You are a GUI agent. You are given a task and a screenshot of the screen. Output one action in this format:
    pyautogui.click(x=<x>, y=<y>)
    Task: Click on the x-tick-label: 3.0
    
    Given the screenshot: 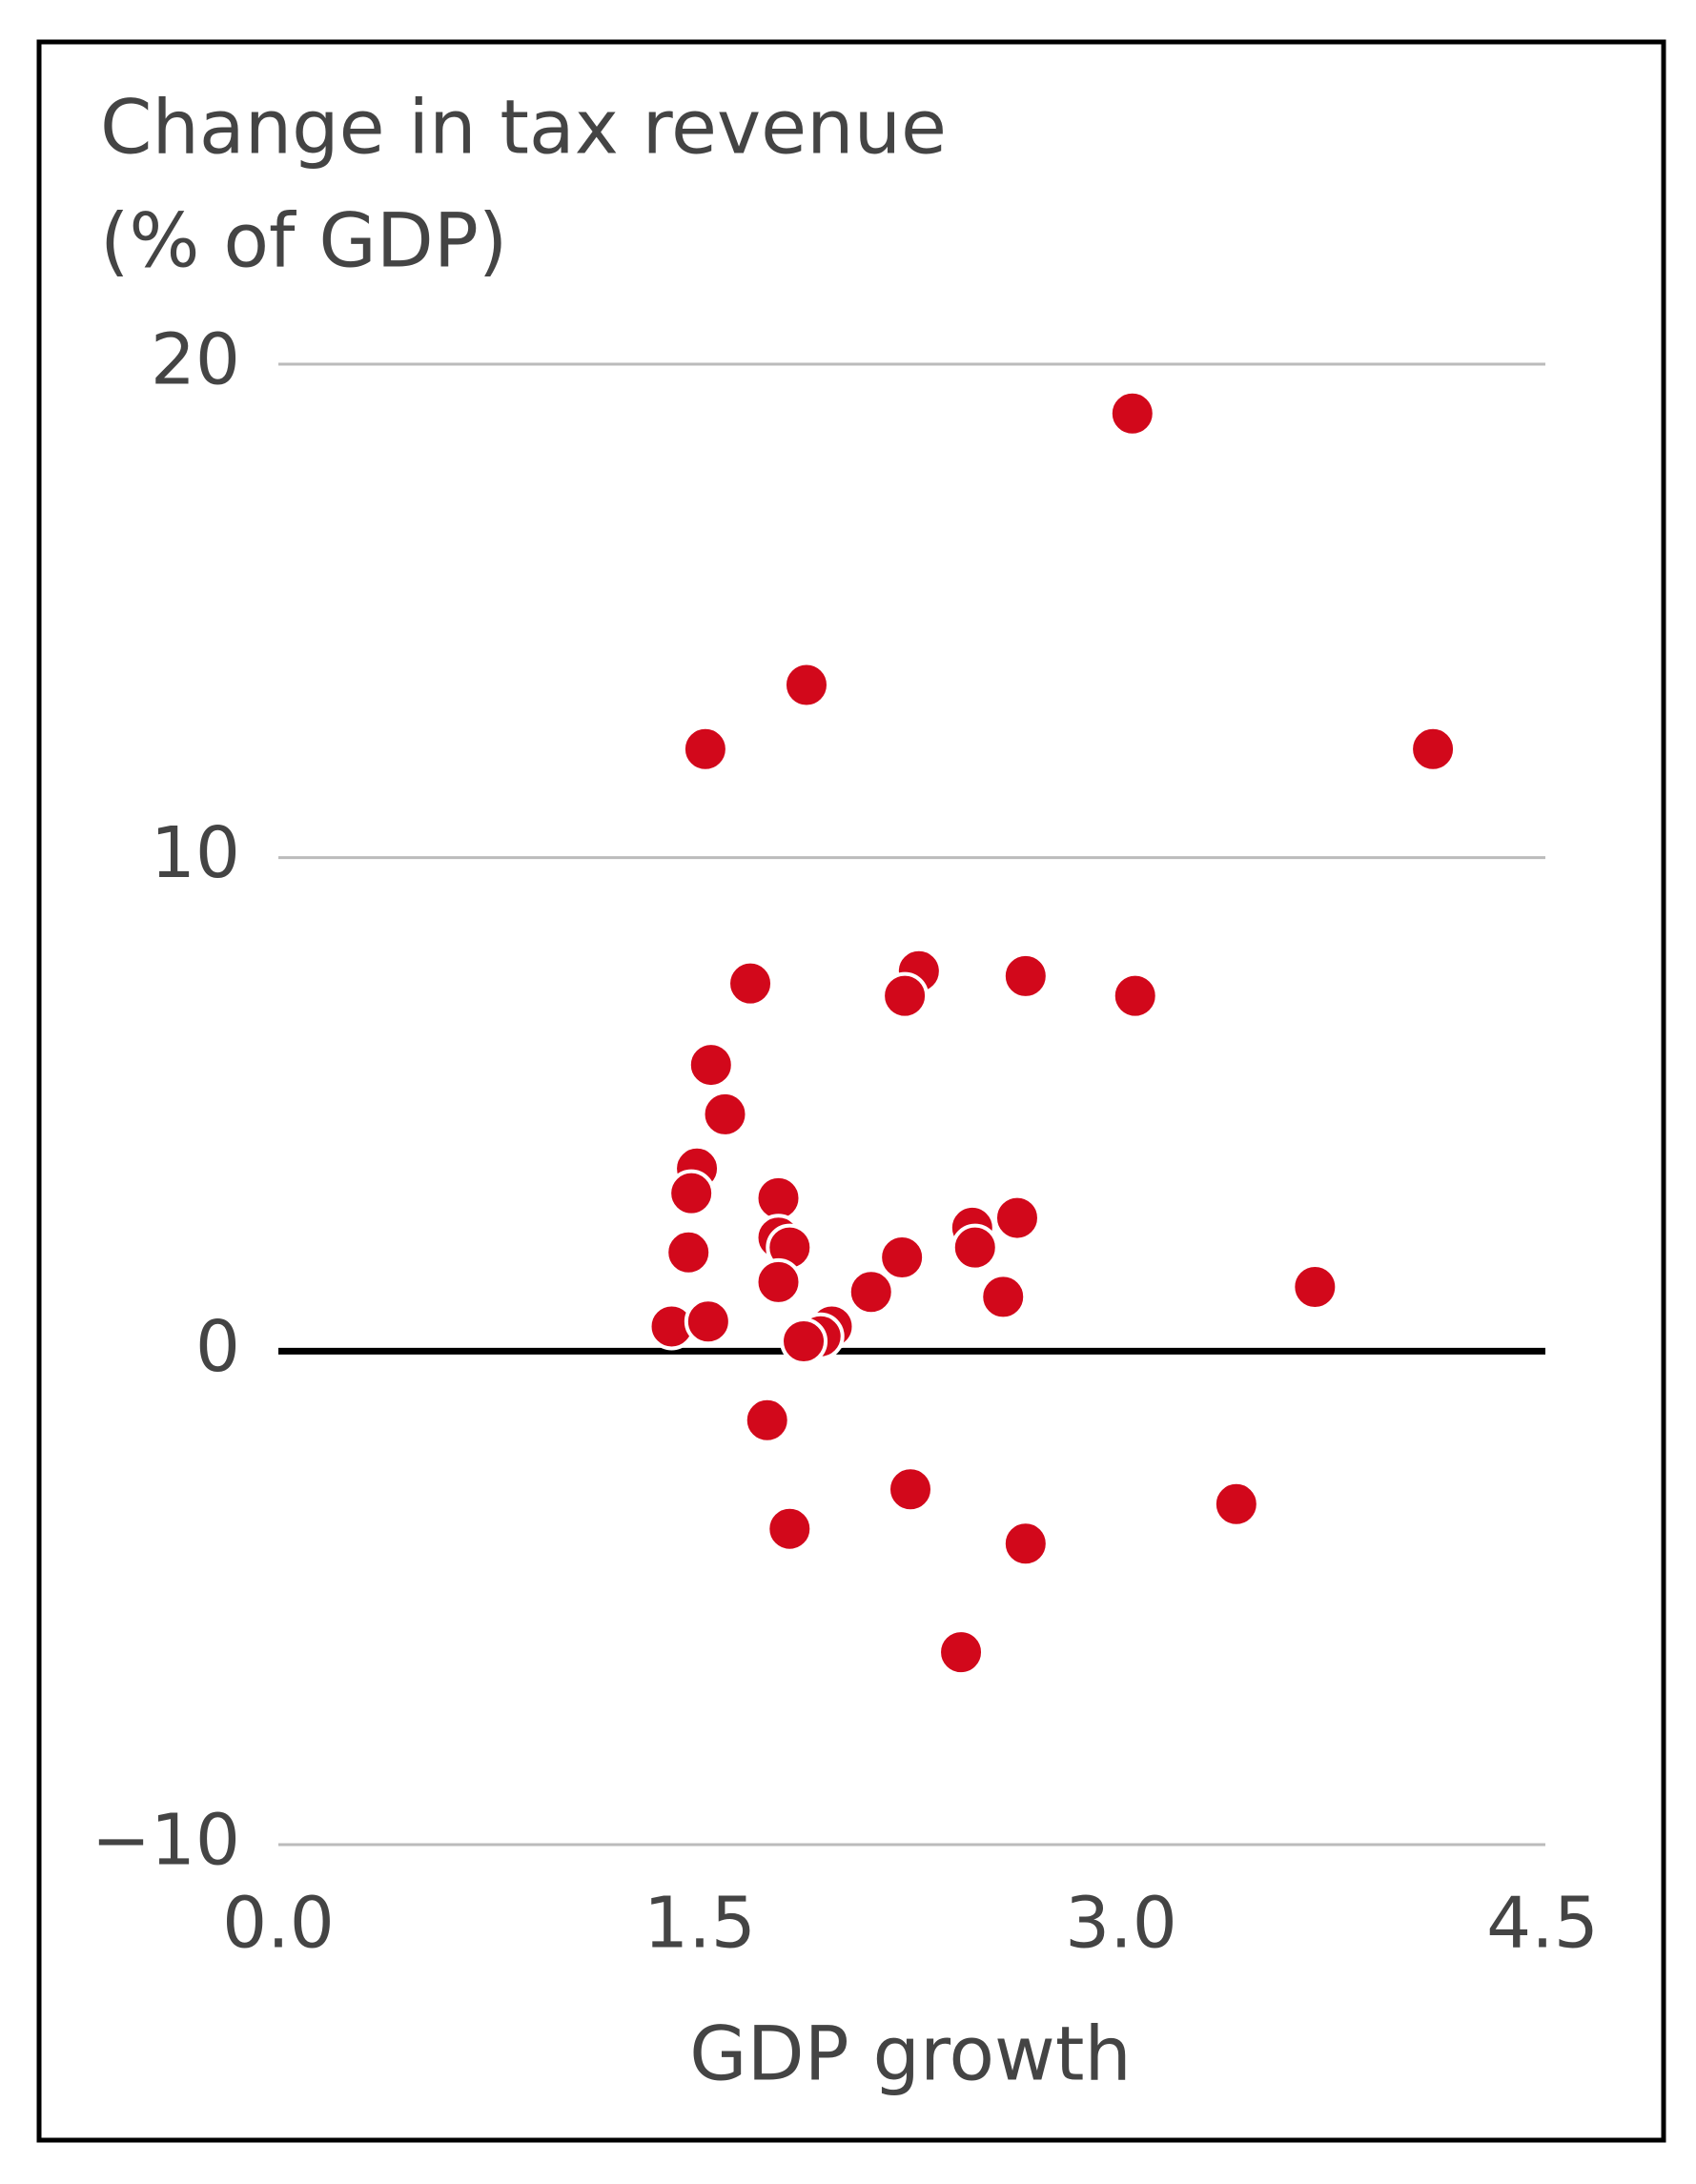 What is the action you would take?
    pyautogui.click(x=1121, y=1924)
    